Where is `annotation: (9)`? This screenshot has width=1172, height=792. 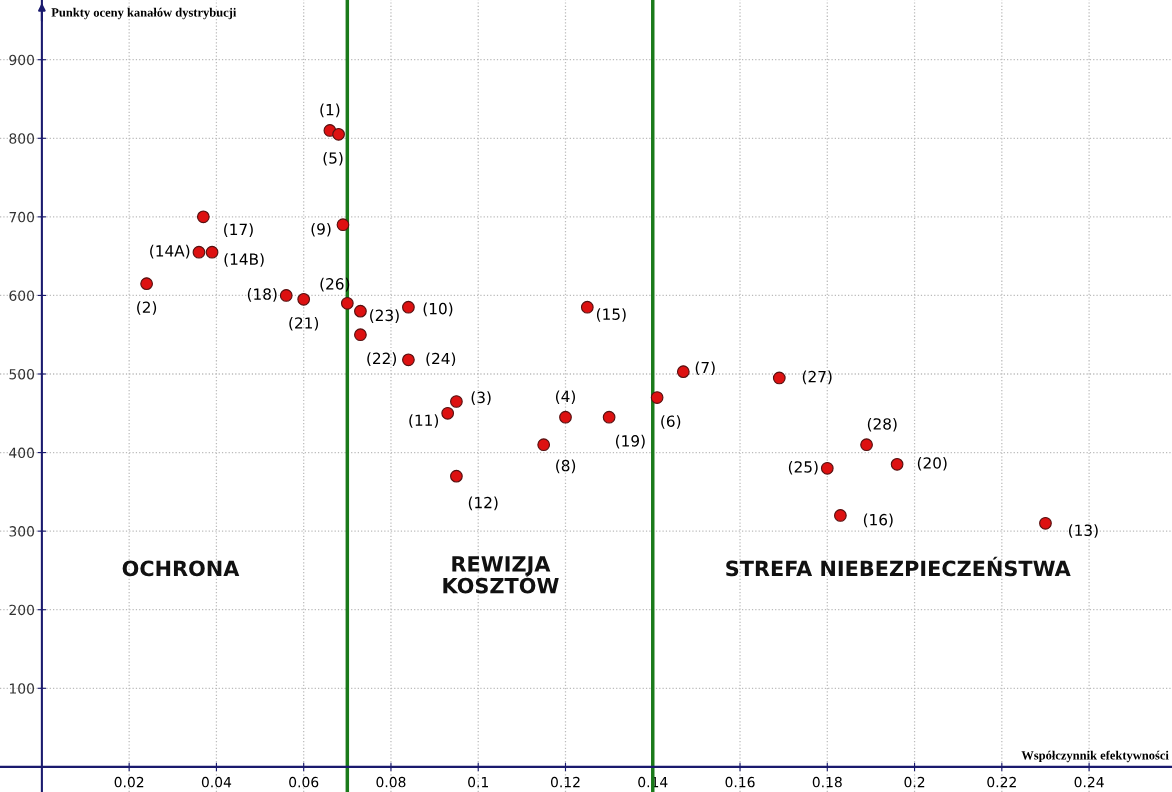 annotation: (9) is located at coordinates (321, 229).